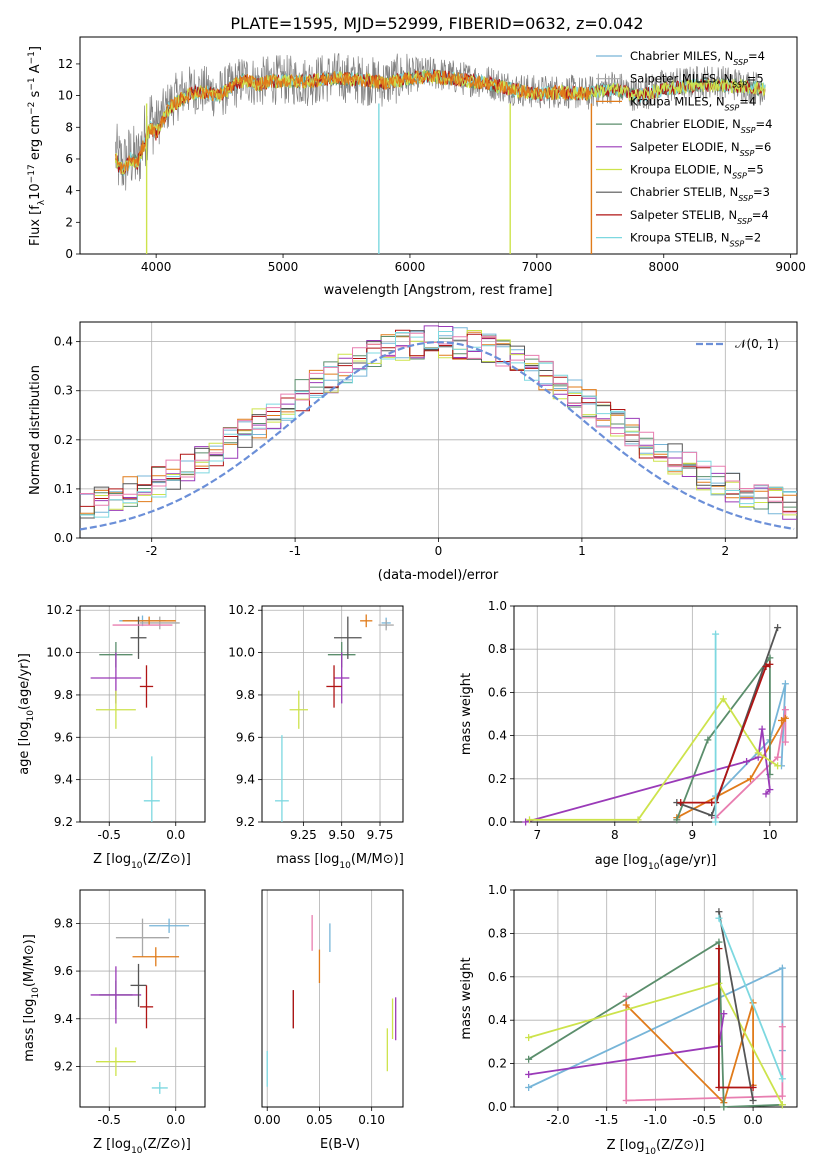  Describe the element at coordinates (156, 267) in the screenshot. I see `x-tick-label: 4000` at that location.